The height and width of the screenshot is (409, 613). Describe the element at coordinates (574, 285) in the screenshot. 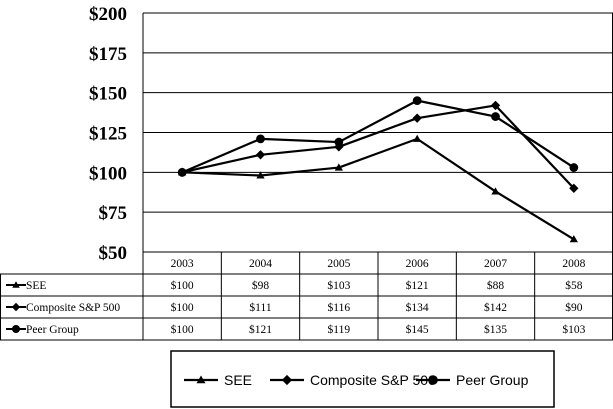

I see `table-cell: $58` at that location.